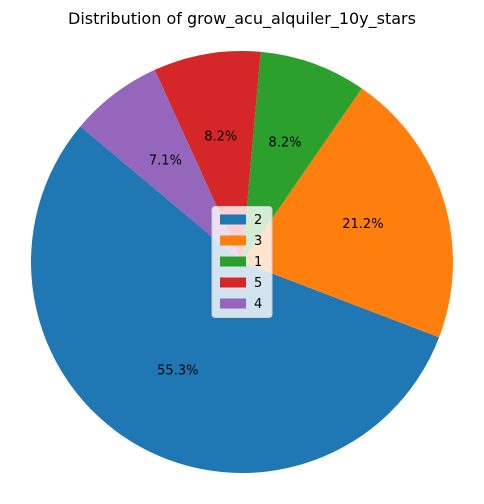 Image resolution: width=484 pixels, height=504 pixels. I want to click on legend: 2 3 1 5 4, so click(242, 262).